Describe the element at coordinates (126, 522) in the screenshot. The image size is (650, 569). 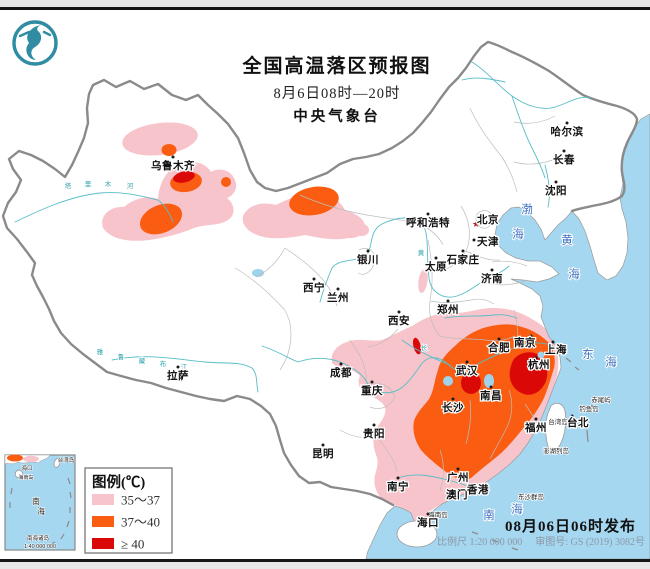
I see `legend-items: 35～37 37～40 ≥ 40` at that location.